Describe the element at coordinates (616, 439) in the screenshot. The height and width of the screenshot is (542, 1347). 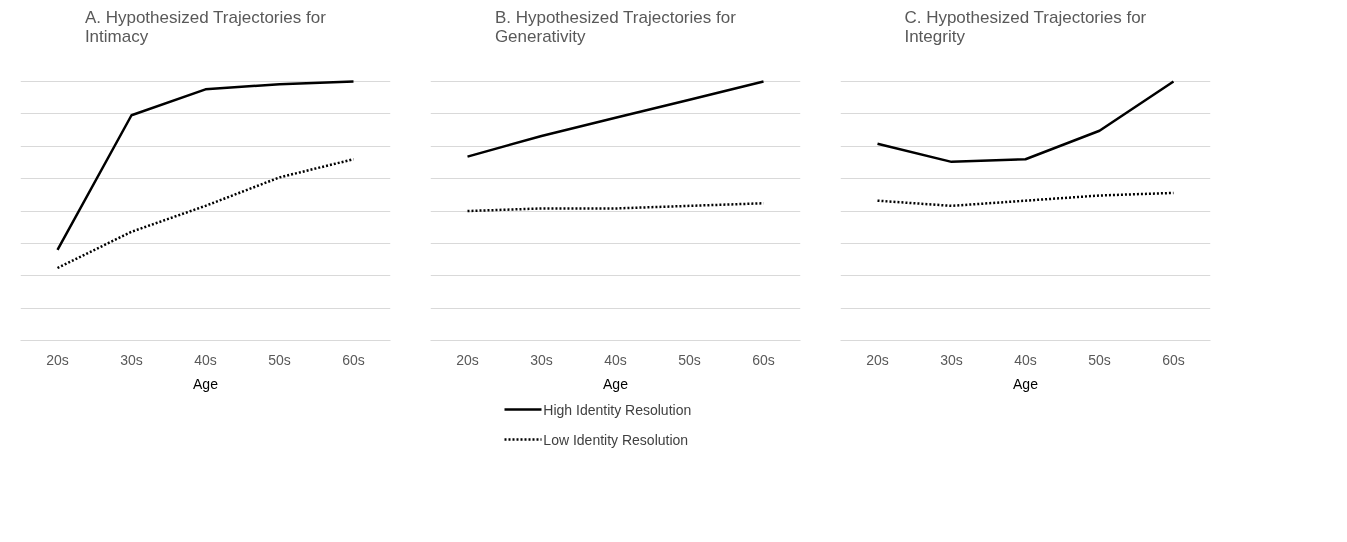
I see `legend-label: Low Identity Resolution` at that location.